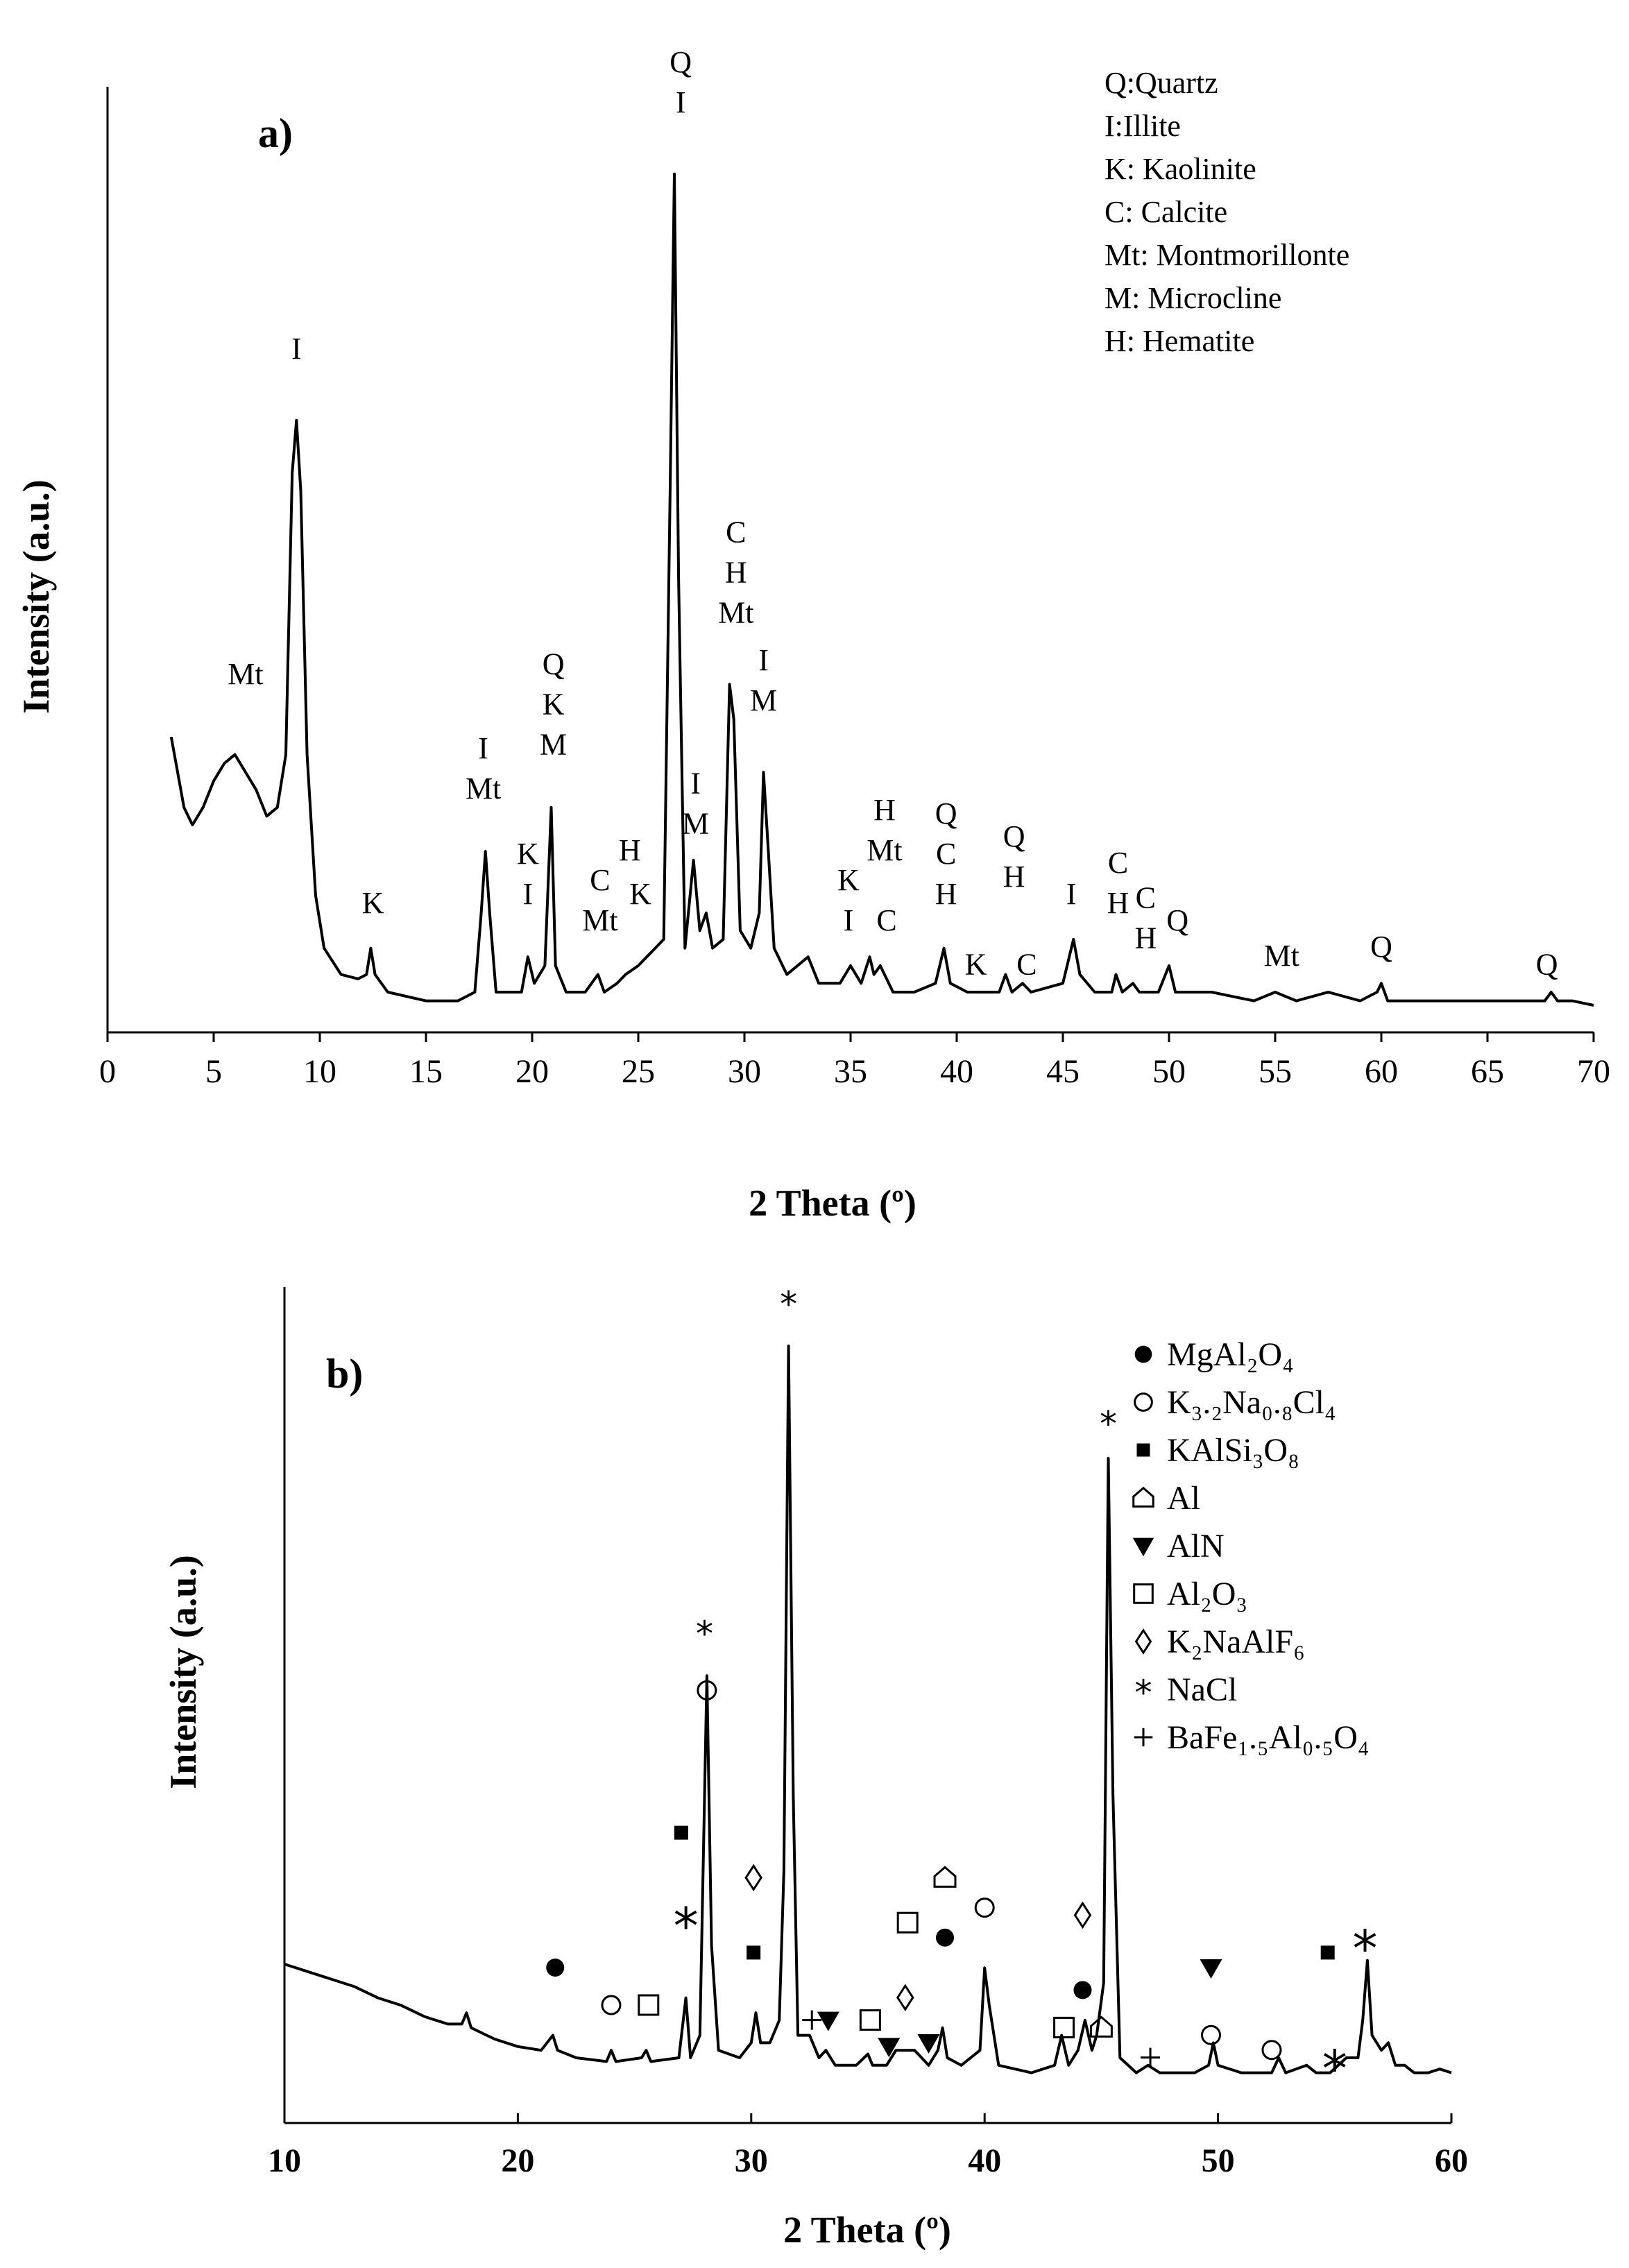 Image resolution: width=1629 pixels, height=2268 pixels. What do you see at coordinates (517, 2160) in the screenshot?
I see `b-x-tick-label: 20` at bounding box center [517, 2160].